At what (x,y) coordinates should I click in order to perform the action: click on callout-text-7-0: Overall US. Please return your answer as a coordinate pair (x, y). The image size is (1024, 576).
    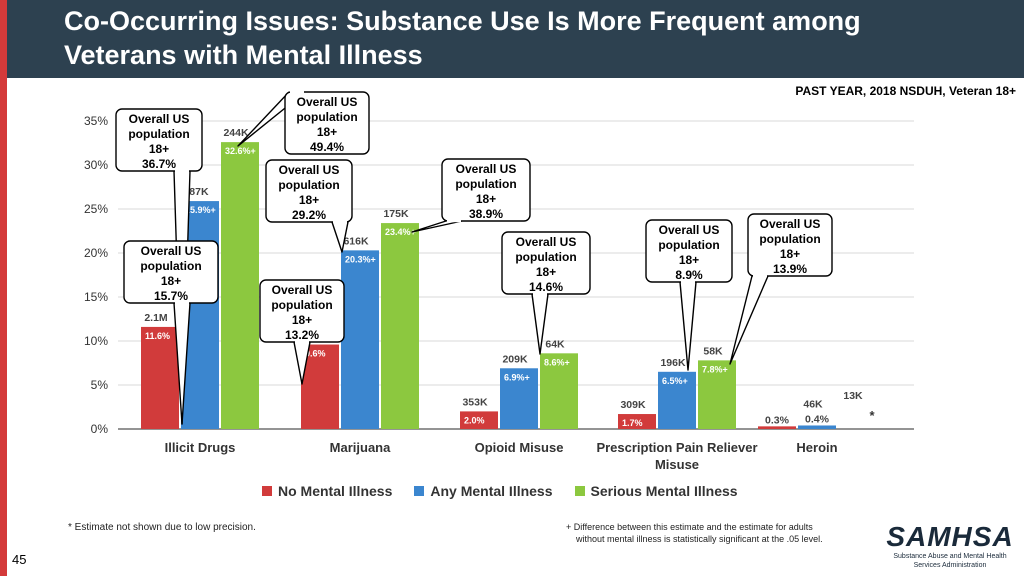
    Looking at the image, I should click on (689, 230).